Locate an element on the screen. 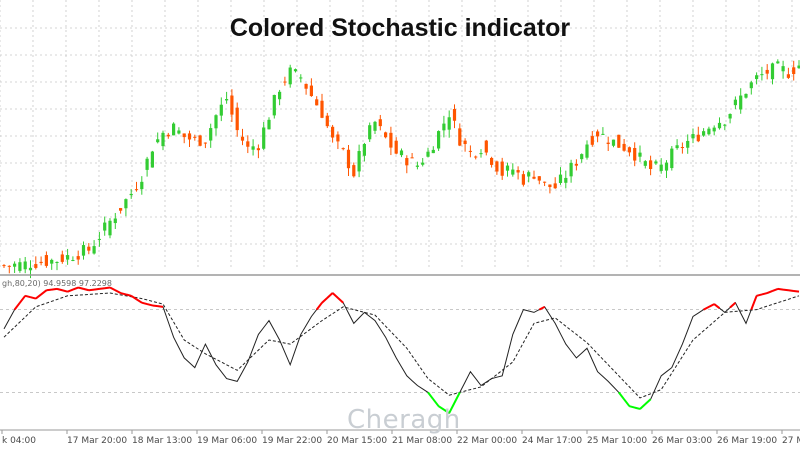 Image resolution: width=800 pixels, height=450 pixels. time-label: k 04:00 is located at coordinates (19, 441).